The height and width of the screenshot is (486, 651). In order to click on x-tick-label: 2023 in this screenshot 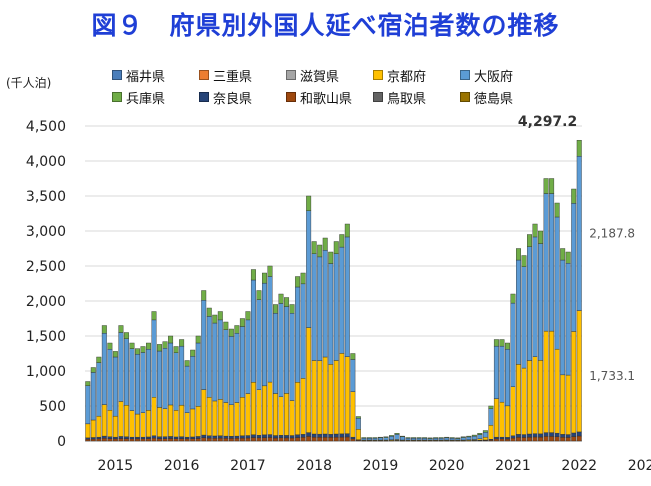, I will do `click(639, 466)`.